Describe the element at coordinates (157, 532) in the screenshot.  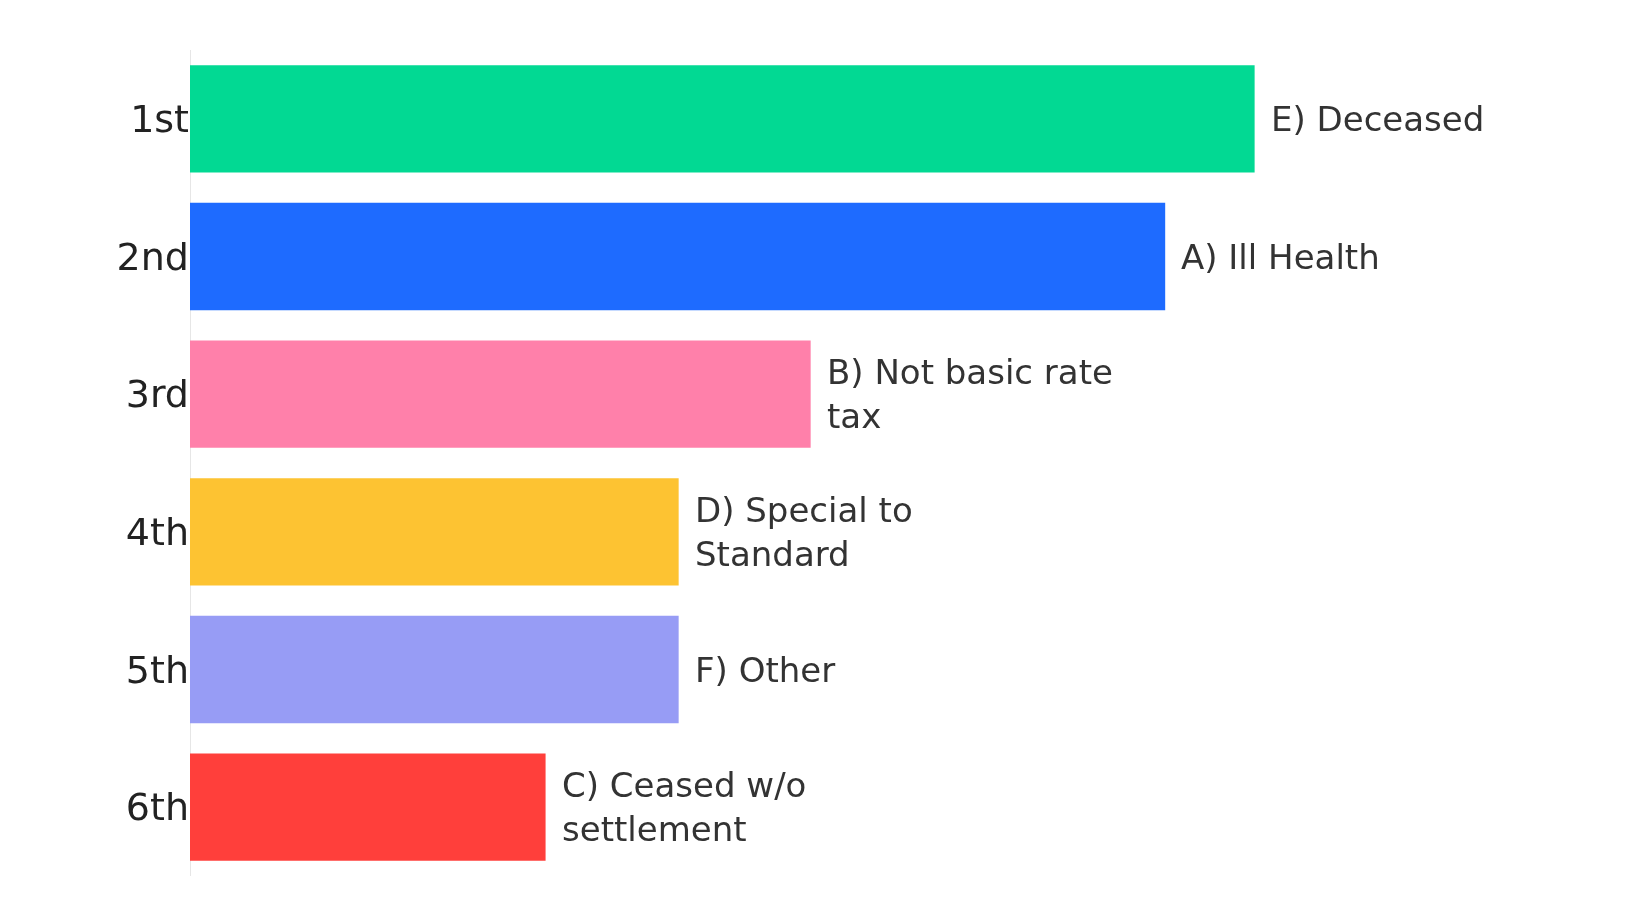
I see `y-tick-label: 4th` at that location.